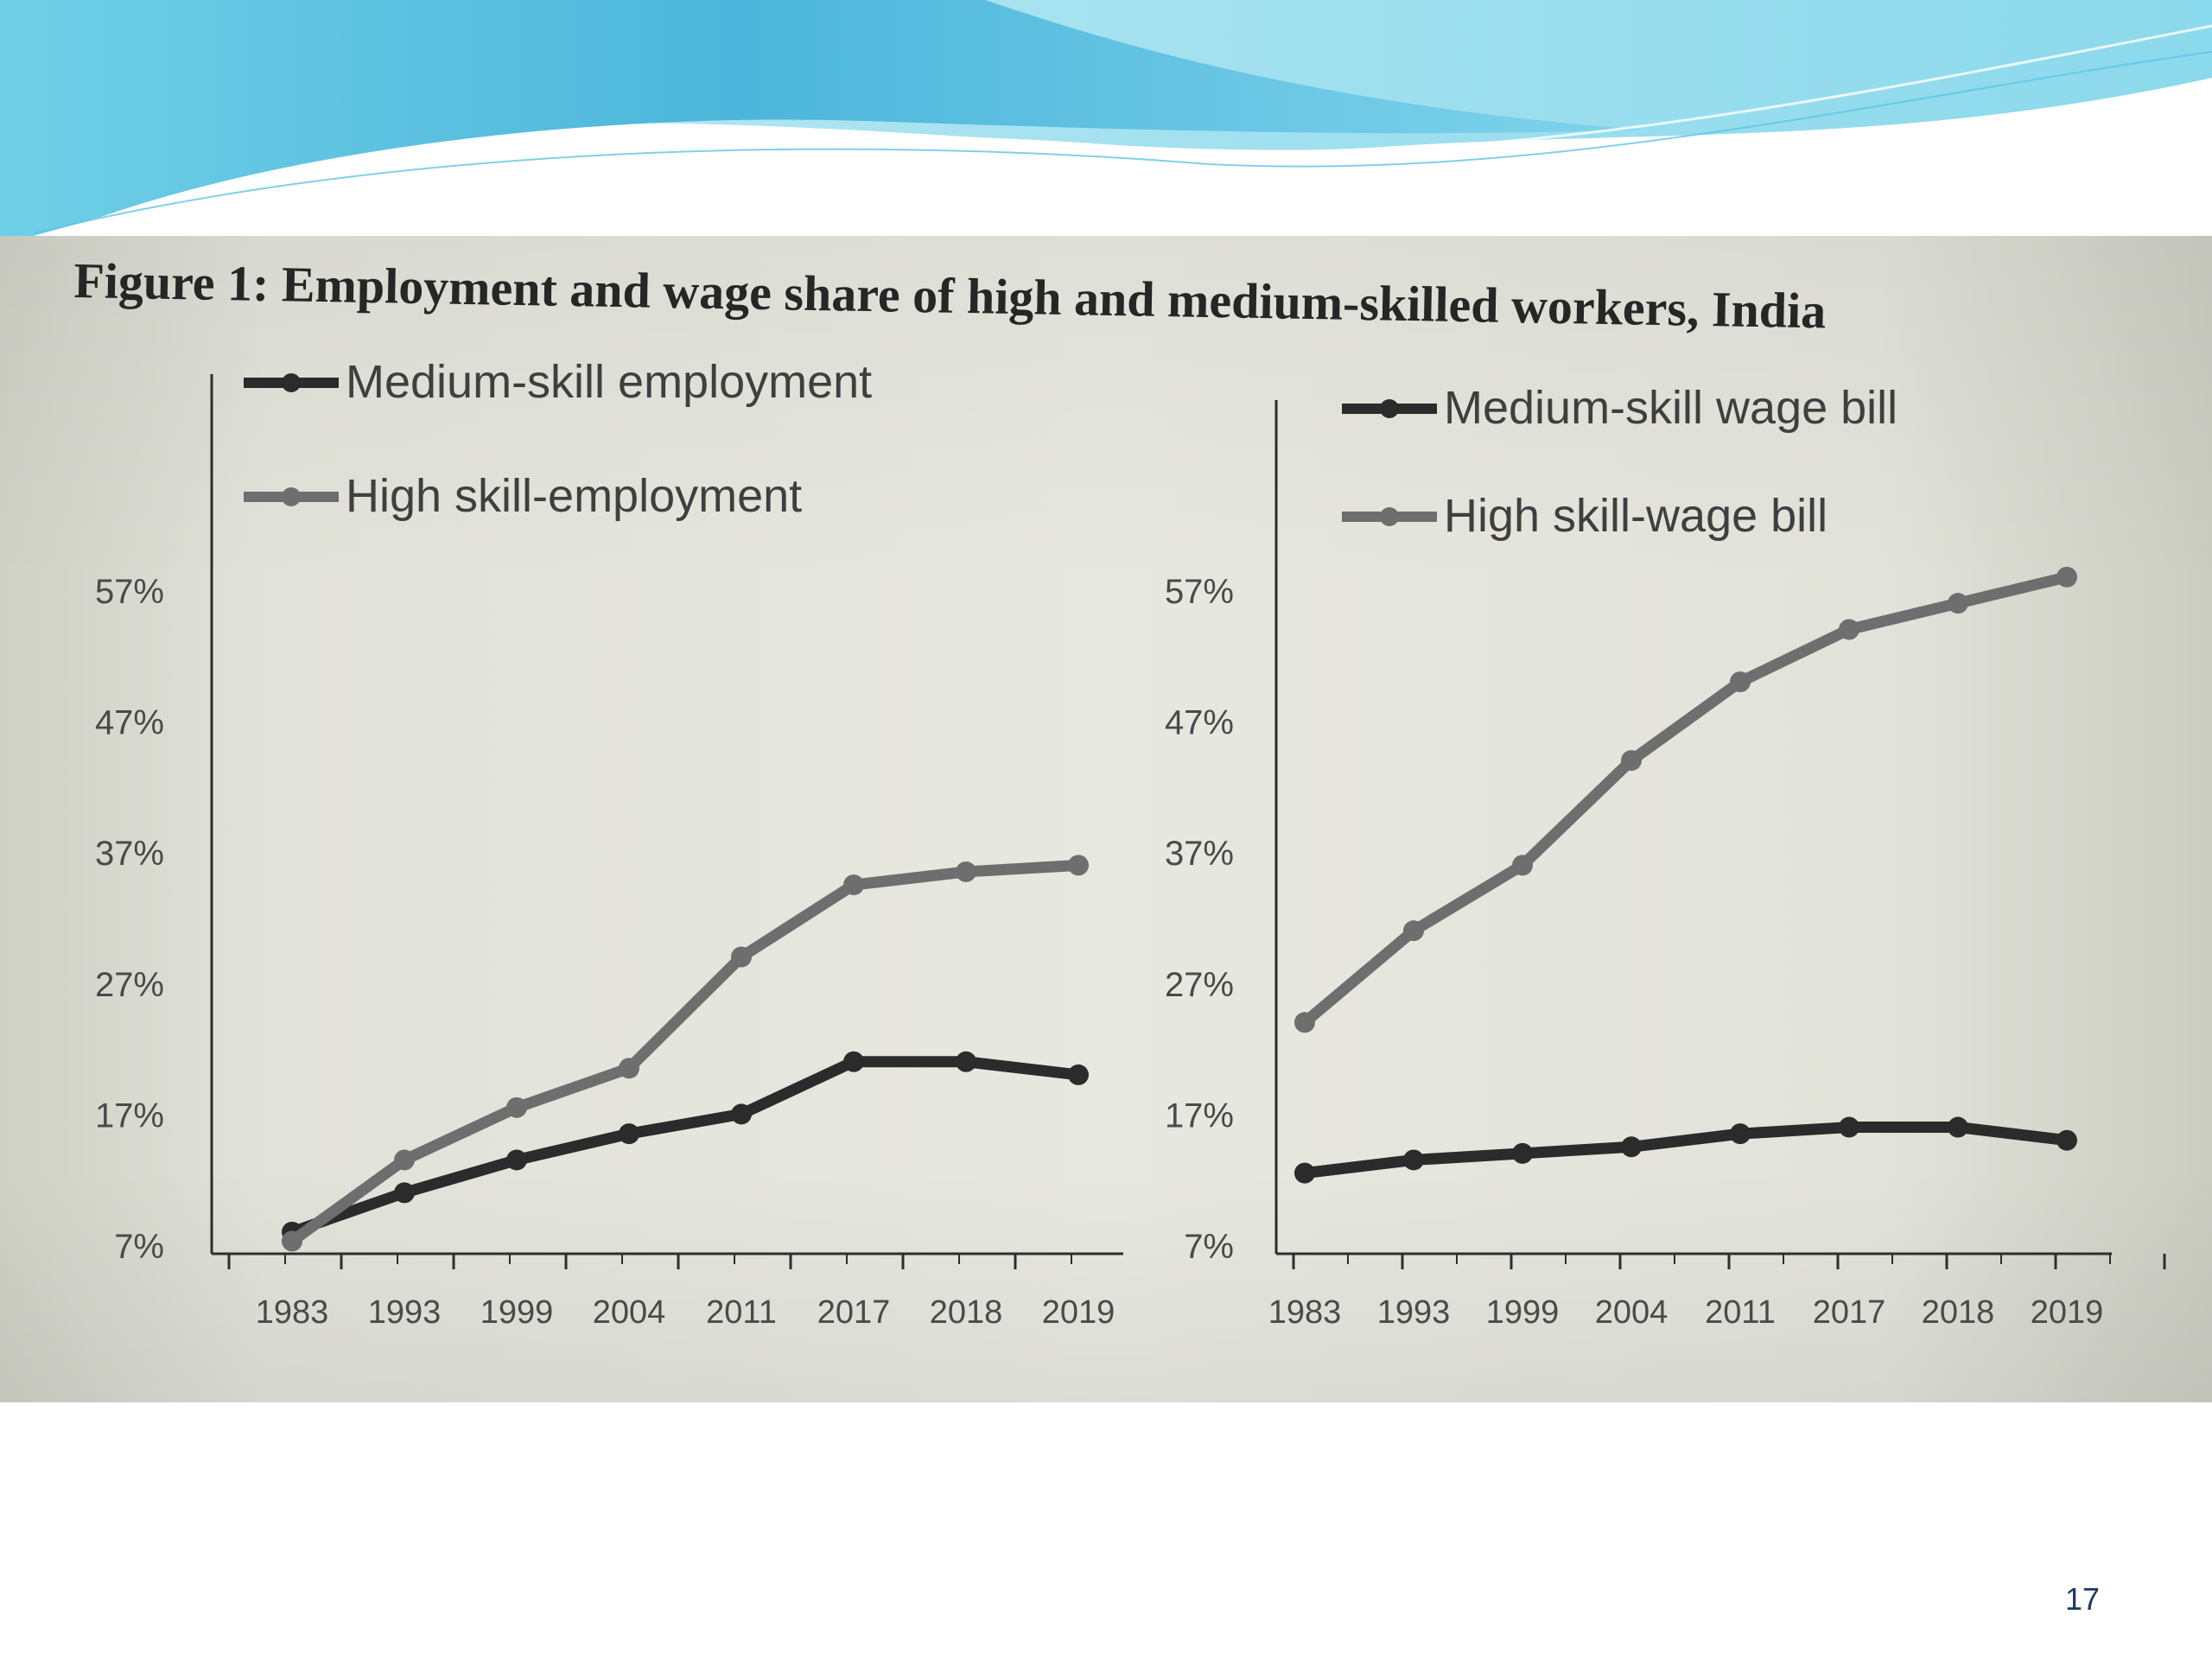  What do you see at coordinates (1635, 516) in the screenshot?
I see `legend-label-1: High skill-wage bill` at bounding box center [1635, 516].